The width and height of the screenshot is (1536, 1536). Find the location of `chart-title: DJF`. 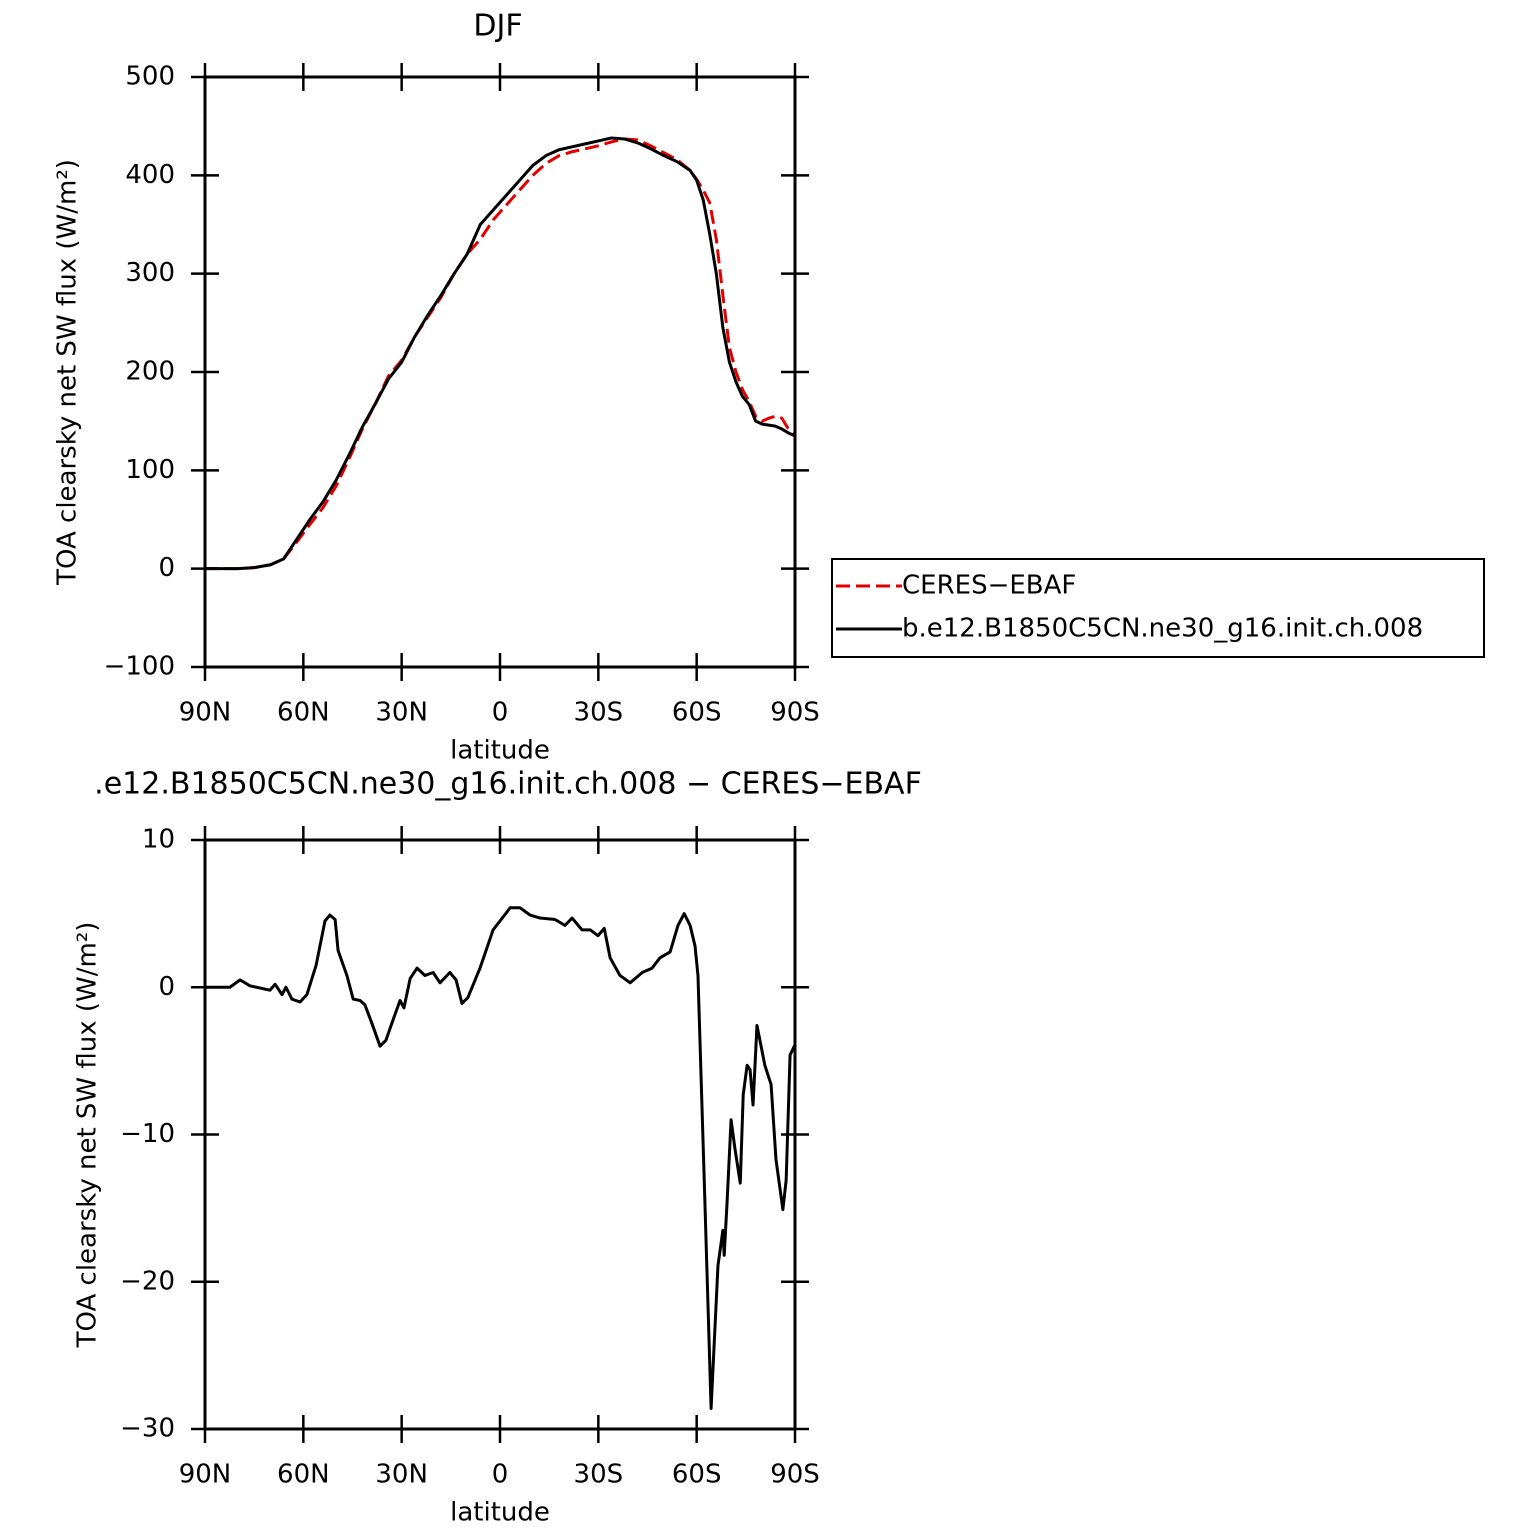

chart-title: DJF is located at coordinates (497, 26).